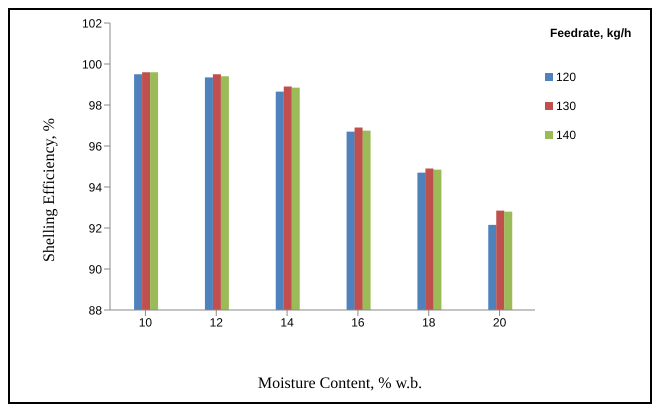 This screenshot has width=660, height=409. What do you see at coordinates (95, 105) in the screenshot?
I see `y-tick-label: 98` at bounding box center [95, 105].